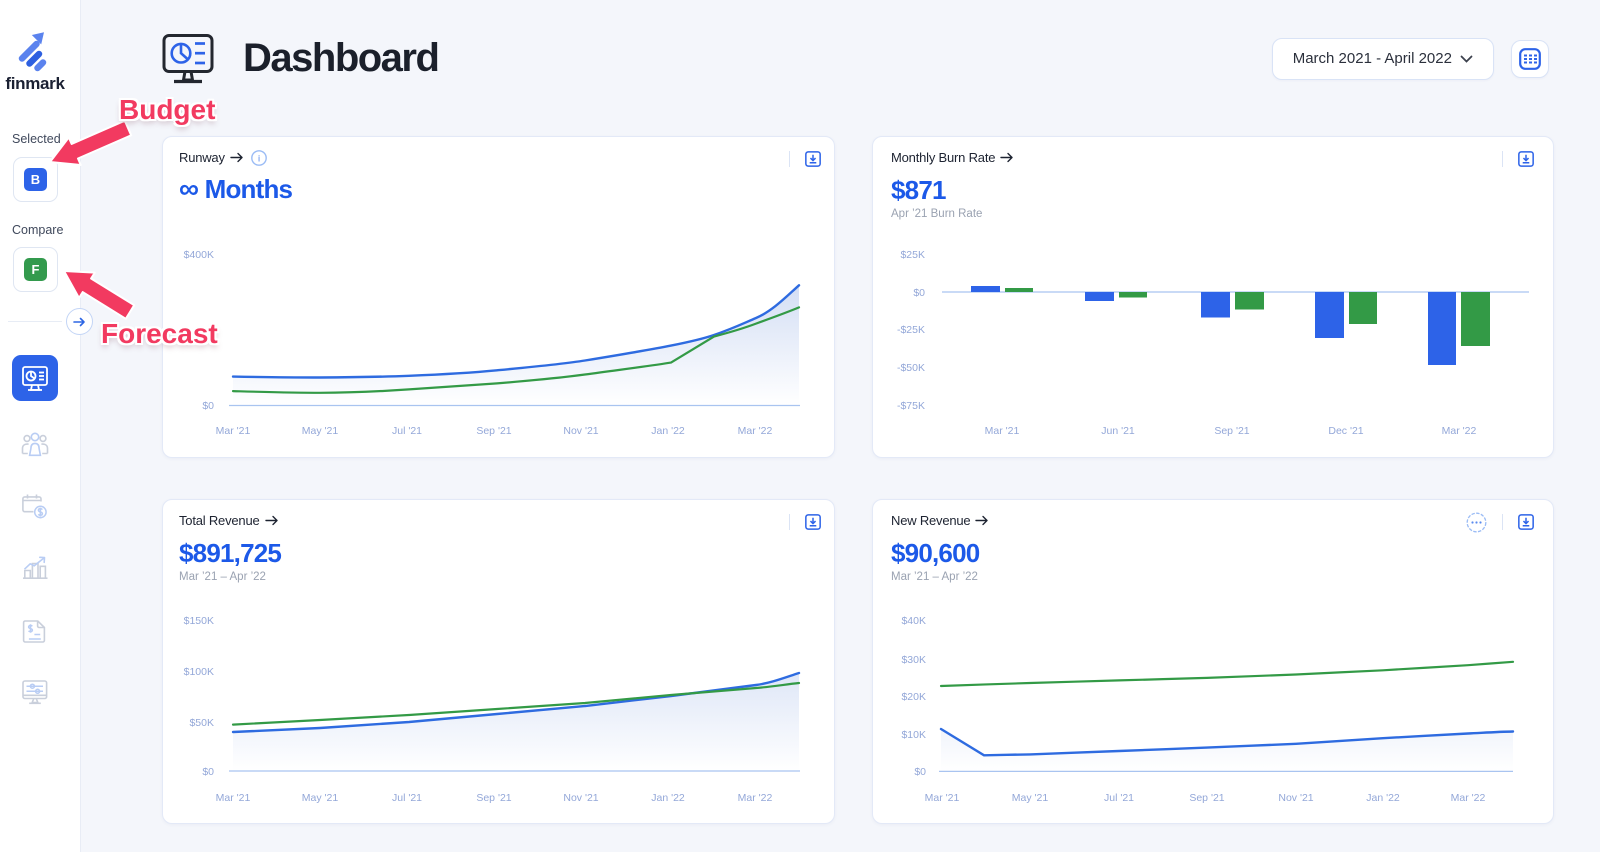 Image resolution: width=1600 pixels, height=852 pixels. Describe the element at coordinates (913, 697) in the screenshot. I see `svg-text: $20K` at that location.